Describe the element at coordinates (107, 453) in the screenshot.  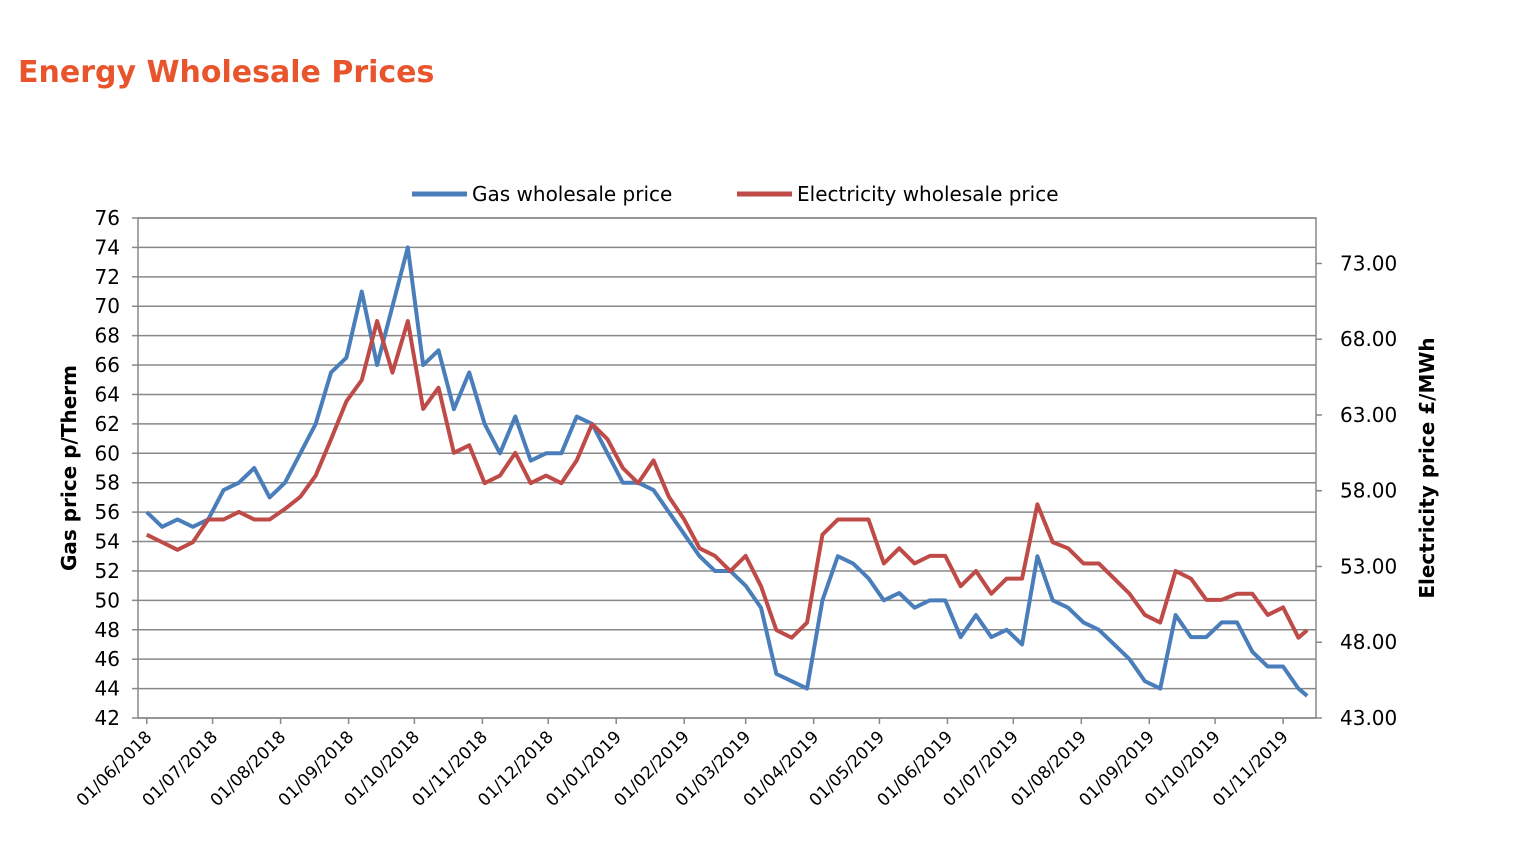
I see `y-tick-label: 60` at that location.